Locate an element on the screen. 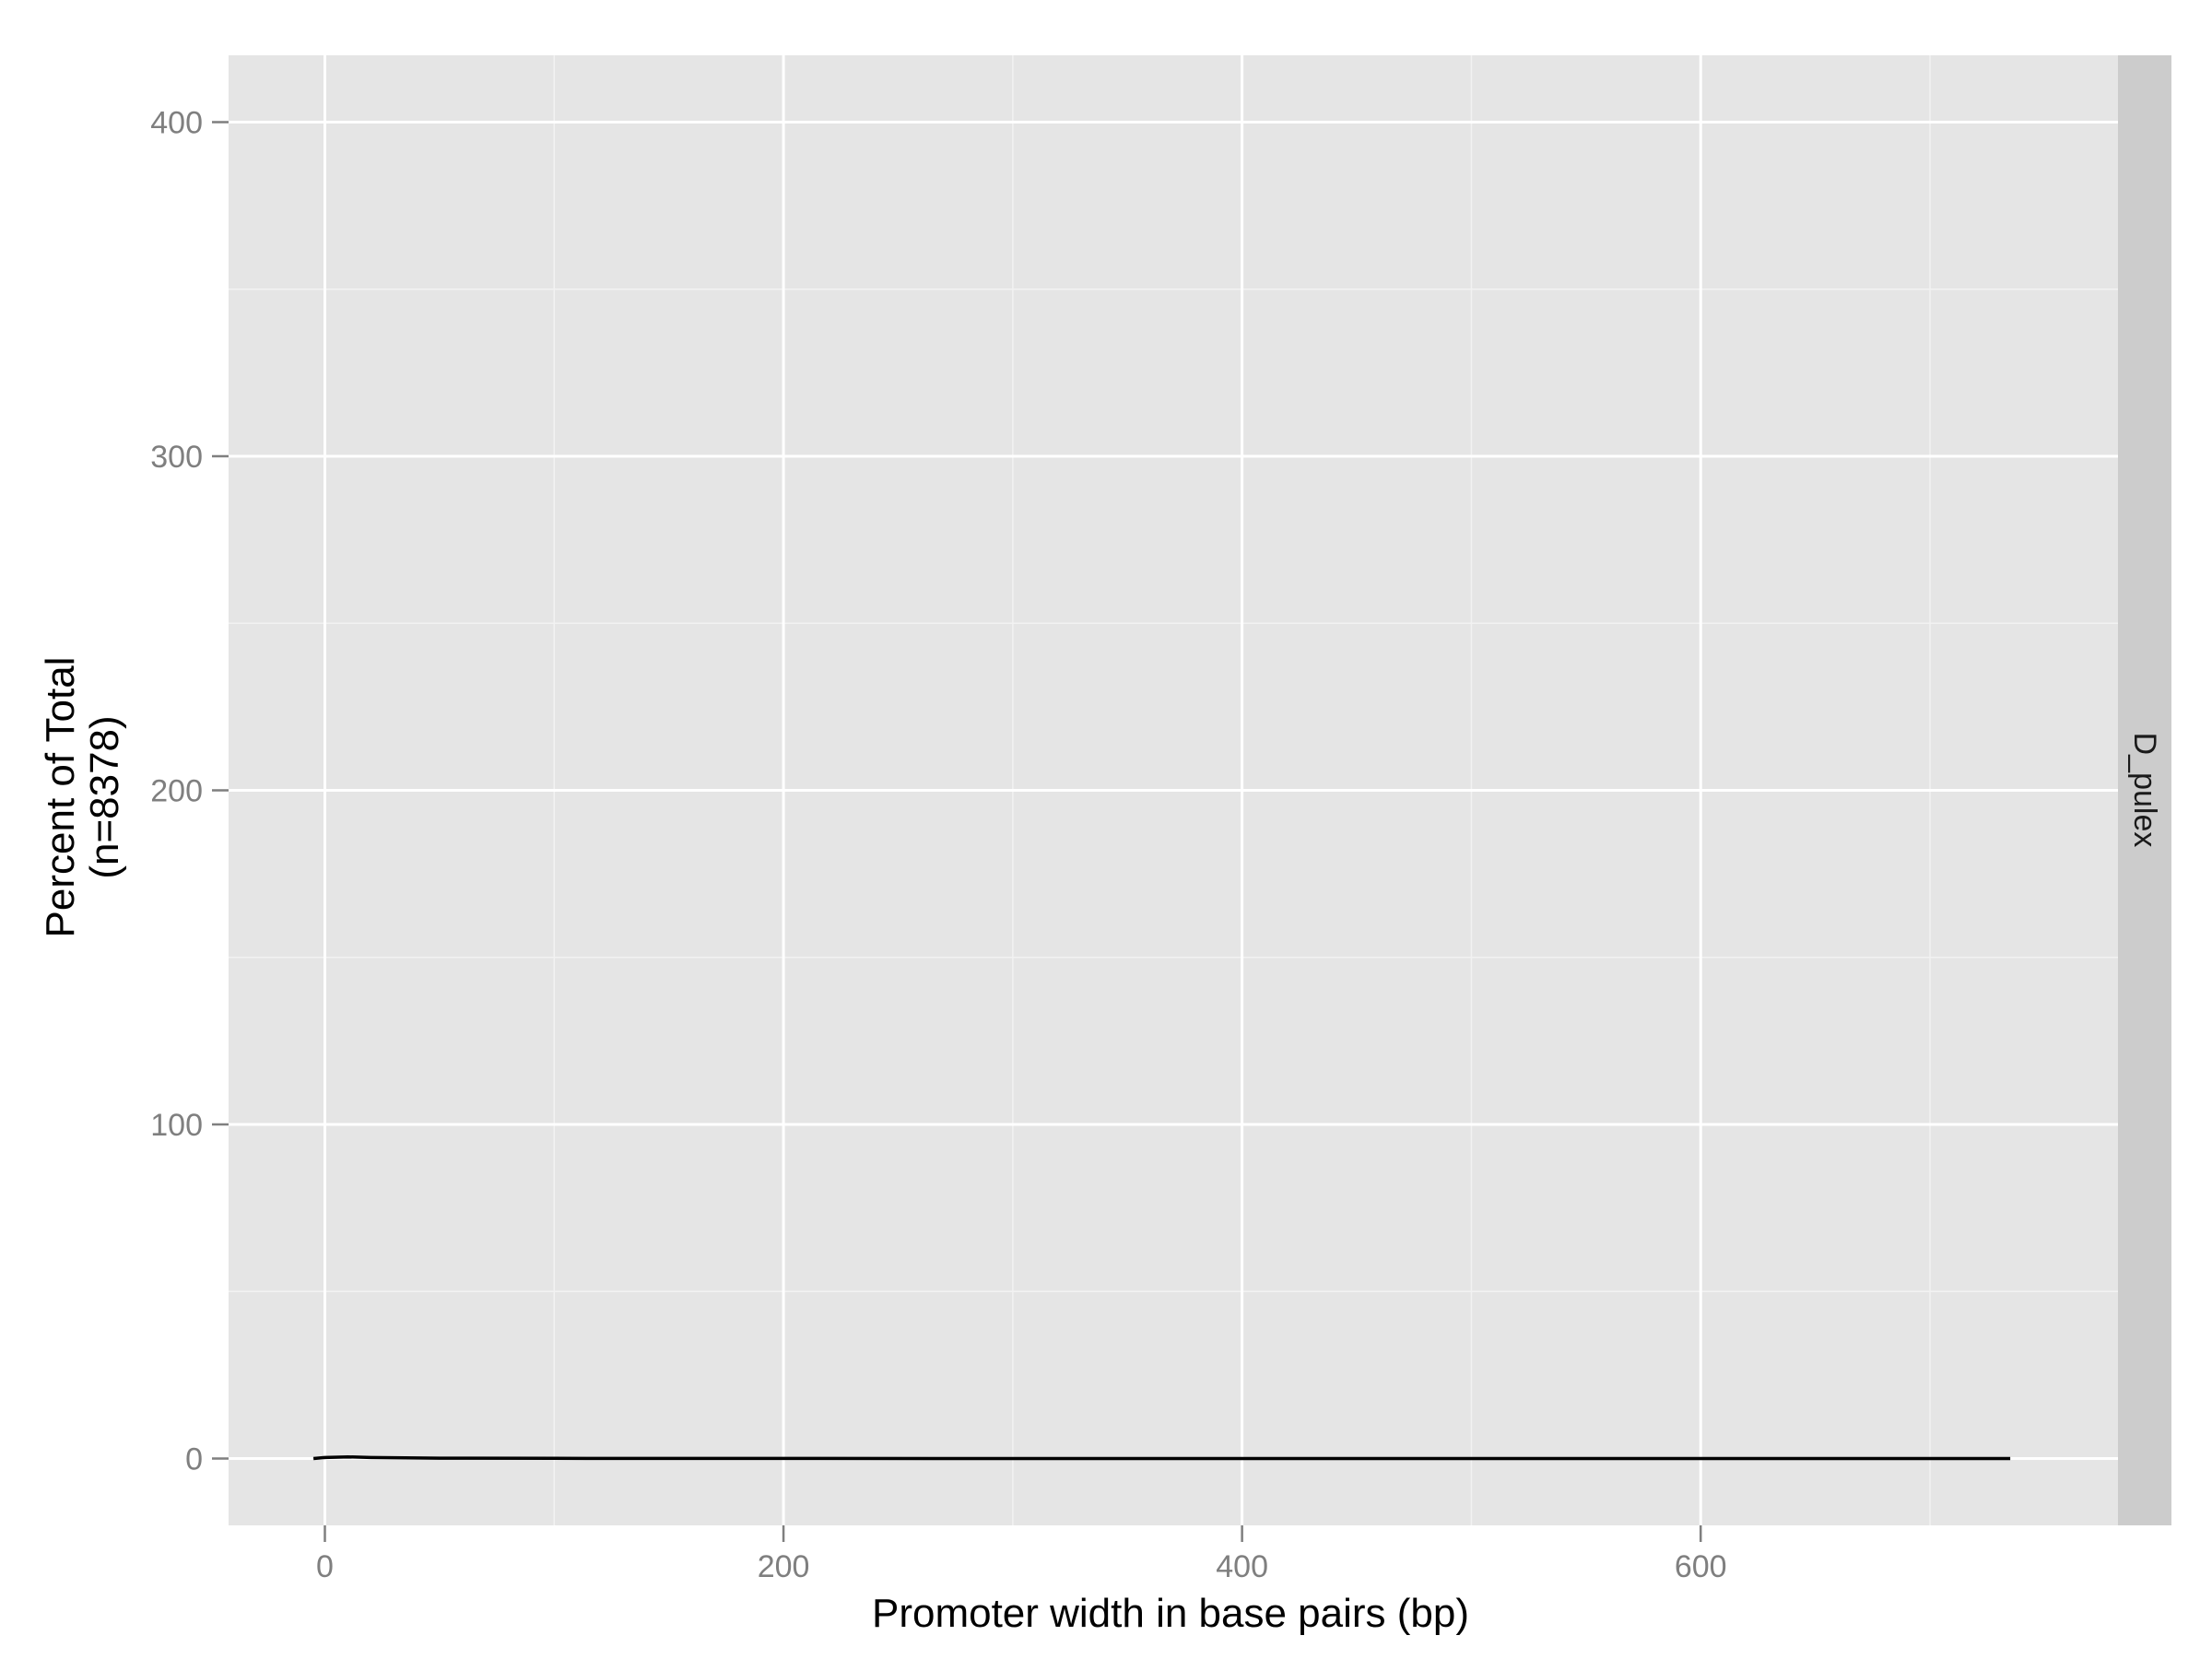 The image size is (2212, 1659). y-axis-title-line-1: Percent of Total is located at coordinates (60, 797).